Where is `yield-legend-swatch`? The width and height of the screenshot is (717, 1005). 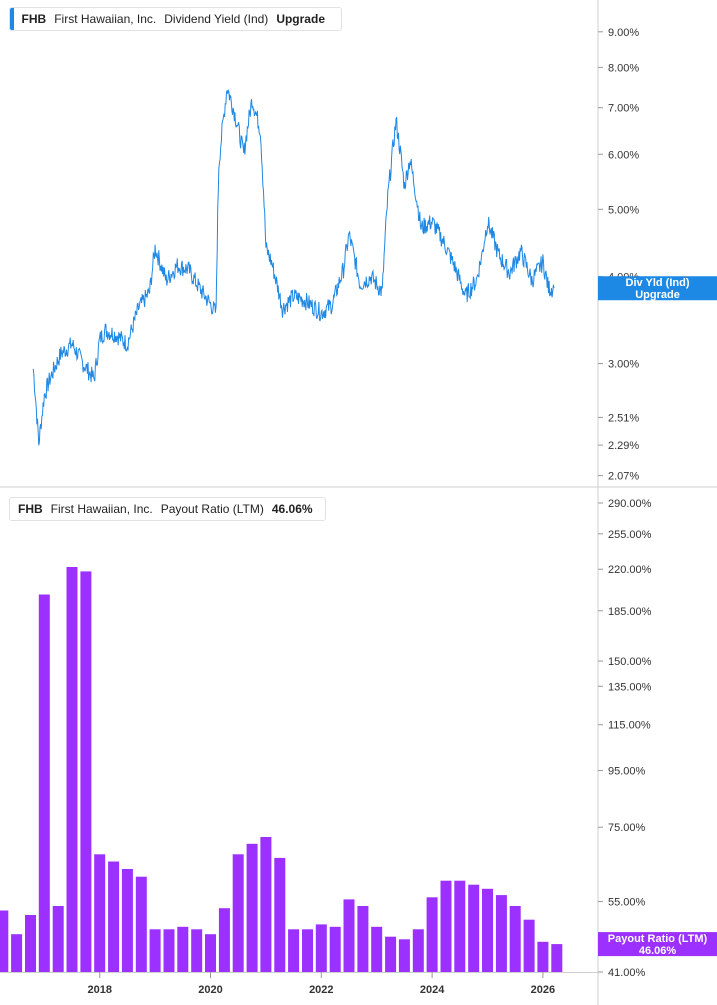
yield-legend-swatch is located at coordinates (12, 19).